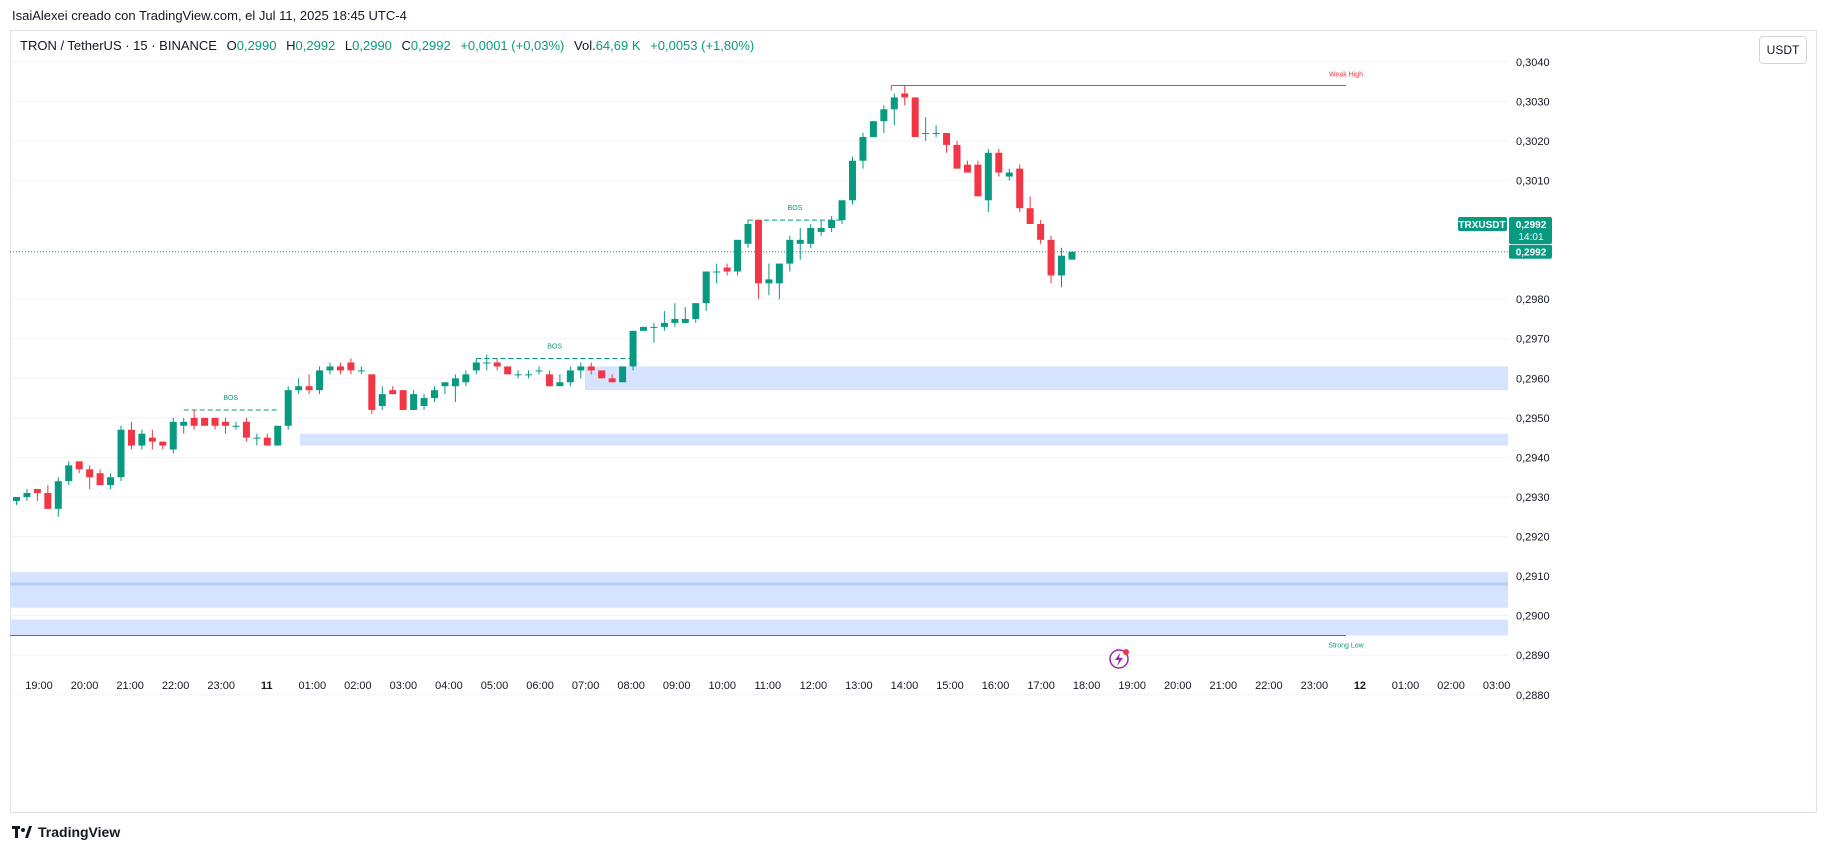 This screenshot has height=853, width=1826. What do you see at coordinates (430, 45) in the screenshot?
I see `close-value: 0,2992` at bounding box center [430, 45].